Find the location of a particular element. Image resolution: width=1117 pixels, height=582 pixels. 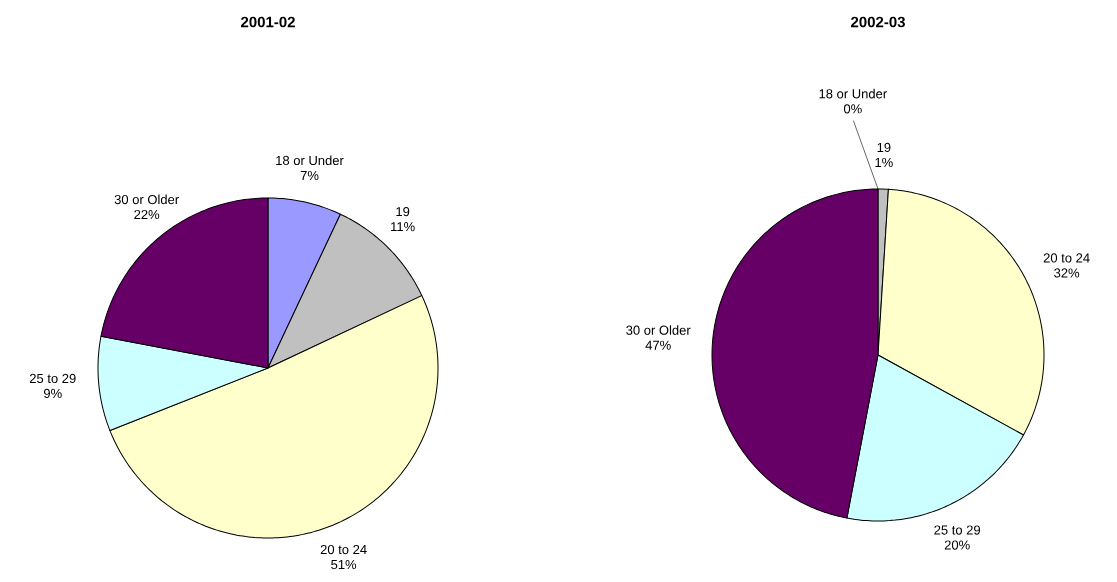

data-label: 1% is located at coordinates (884, 162).